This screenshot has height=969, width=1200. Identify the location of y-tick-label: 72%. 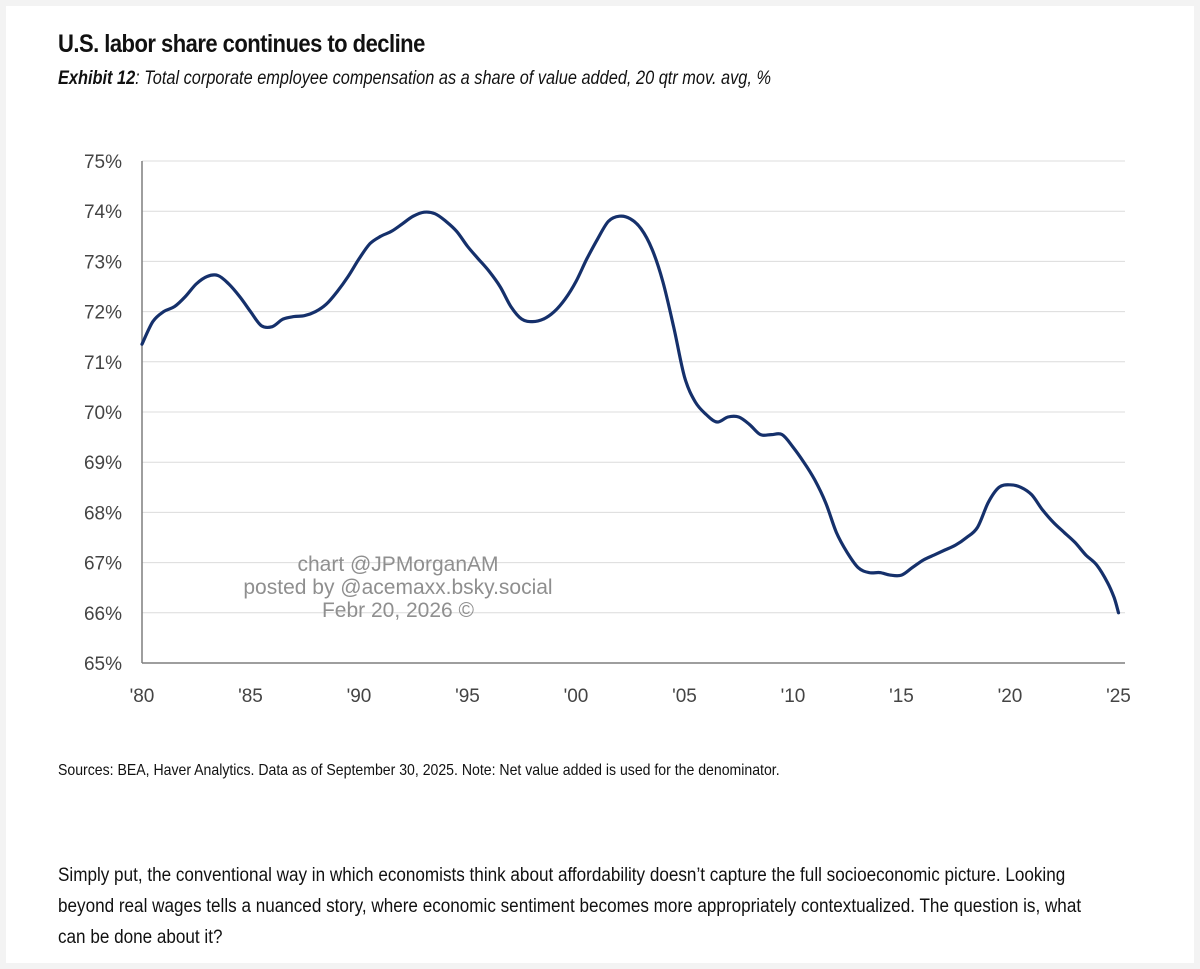
(103, 313).